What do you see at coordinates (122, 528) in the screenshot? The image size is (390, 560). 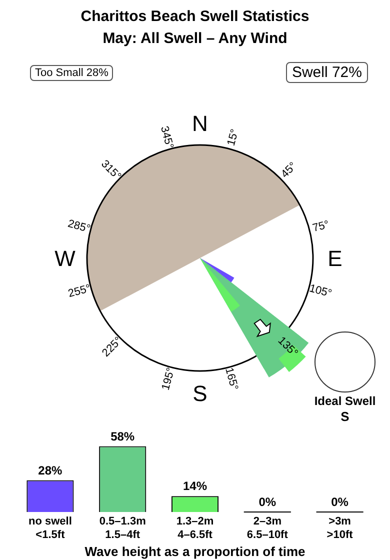 I see `x-tick-label: 0.5–1.3m 1.5–4ft` at bounding box center [122, 528].